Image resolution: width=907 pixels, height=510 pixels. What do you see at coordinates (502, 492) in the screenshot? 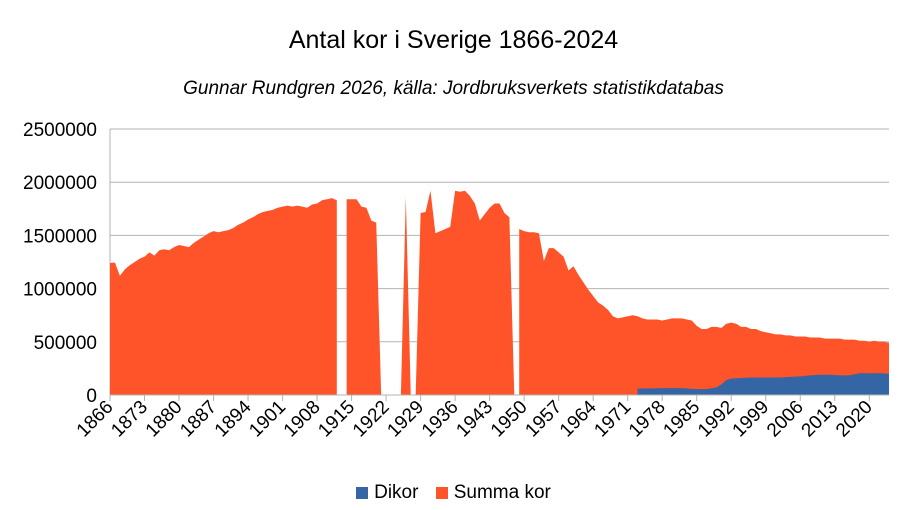
I see `legend-label-summa-kor: Summa kor` at bounding box center [502, 492].